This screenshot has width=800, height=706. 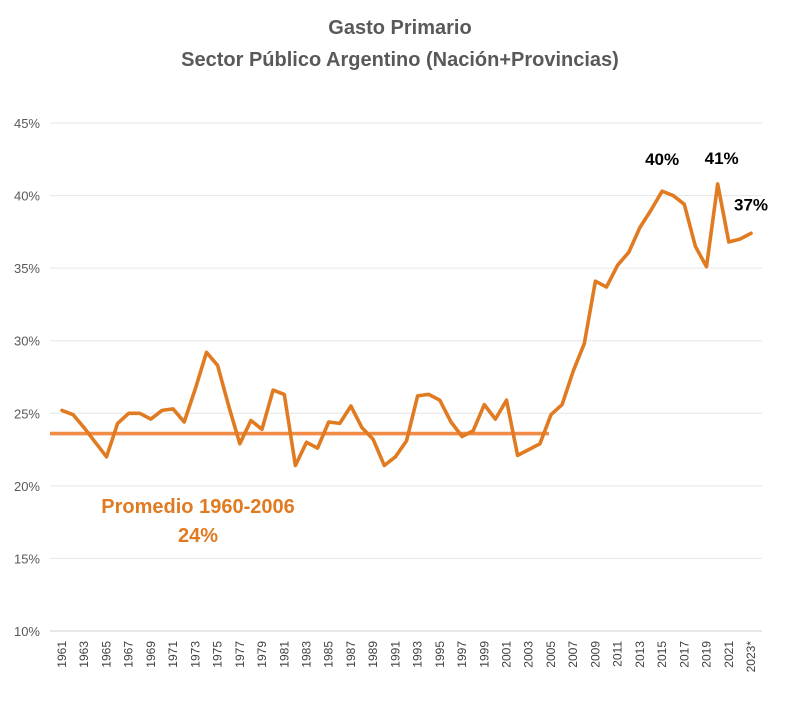 I want to click on x-tick-label: 1989, so click(x=373, y=654).